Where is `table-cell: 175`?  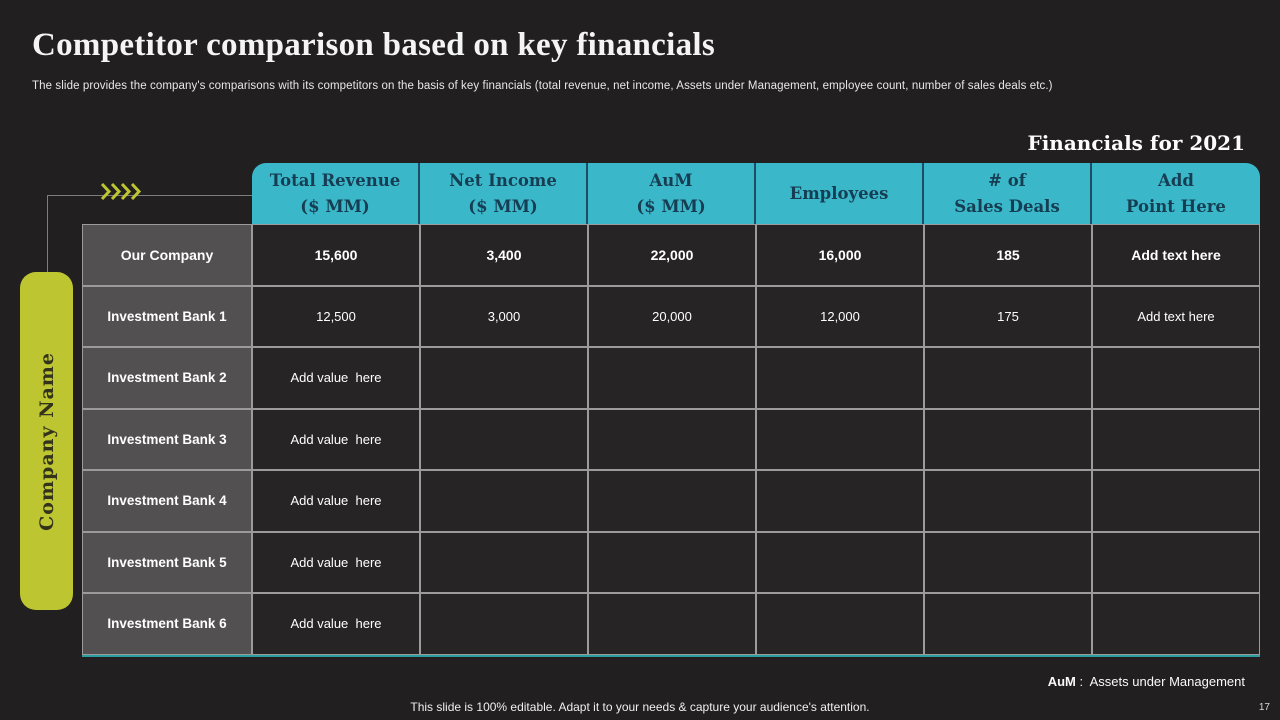
table-cell: 175 is located at coordinates (1008, 316).